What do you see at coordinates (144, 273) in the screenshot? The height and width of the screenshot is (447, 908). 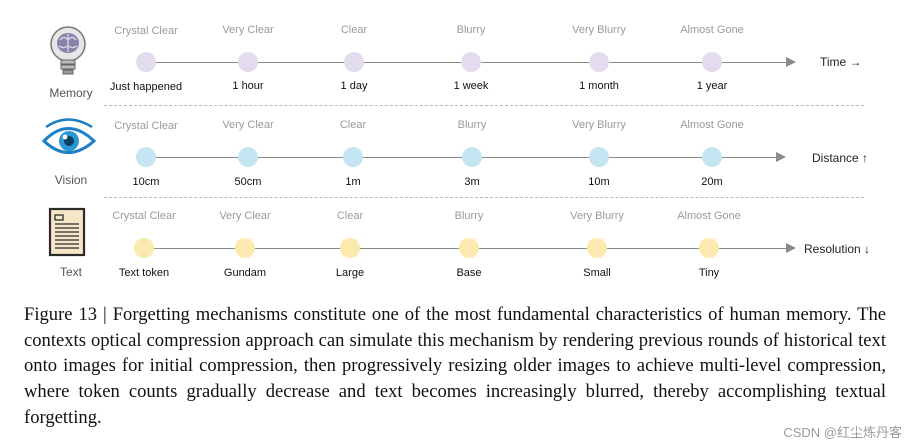 I see `text-value: Text token` at bounding box center [144, 273].